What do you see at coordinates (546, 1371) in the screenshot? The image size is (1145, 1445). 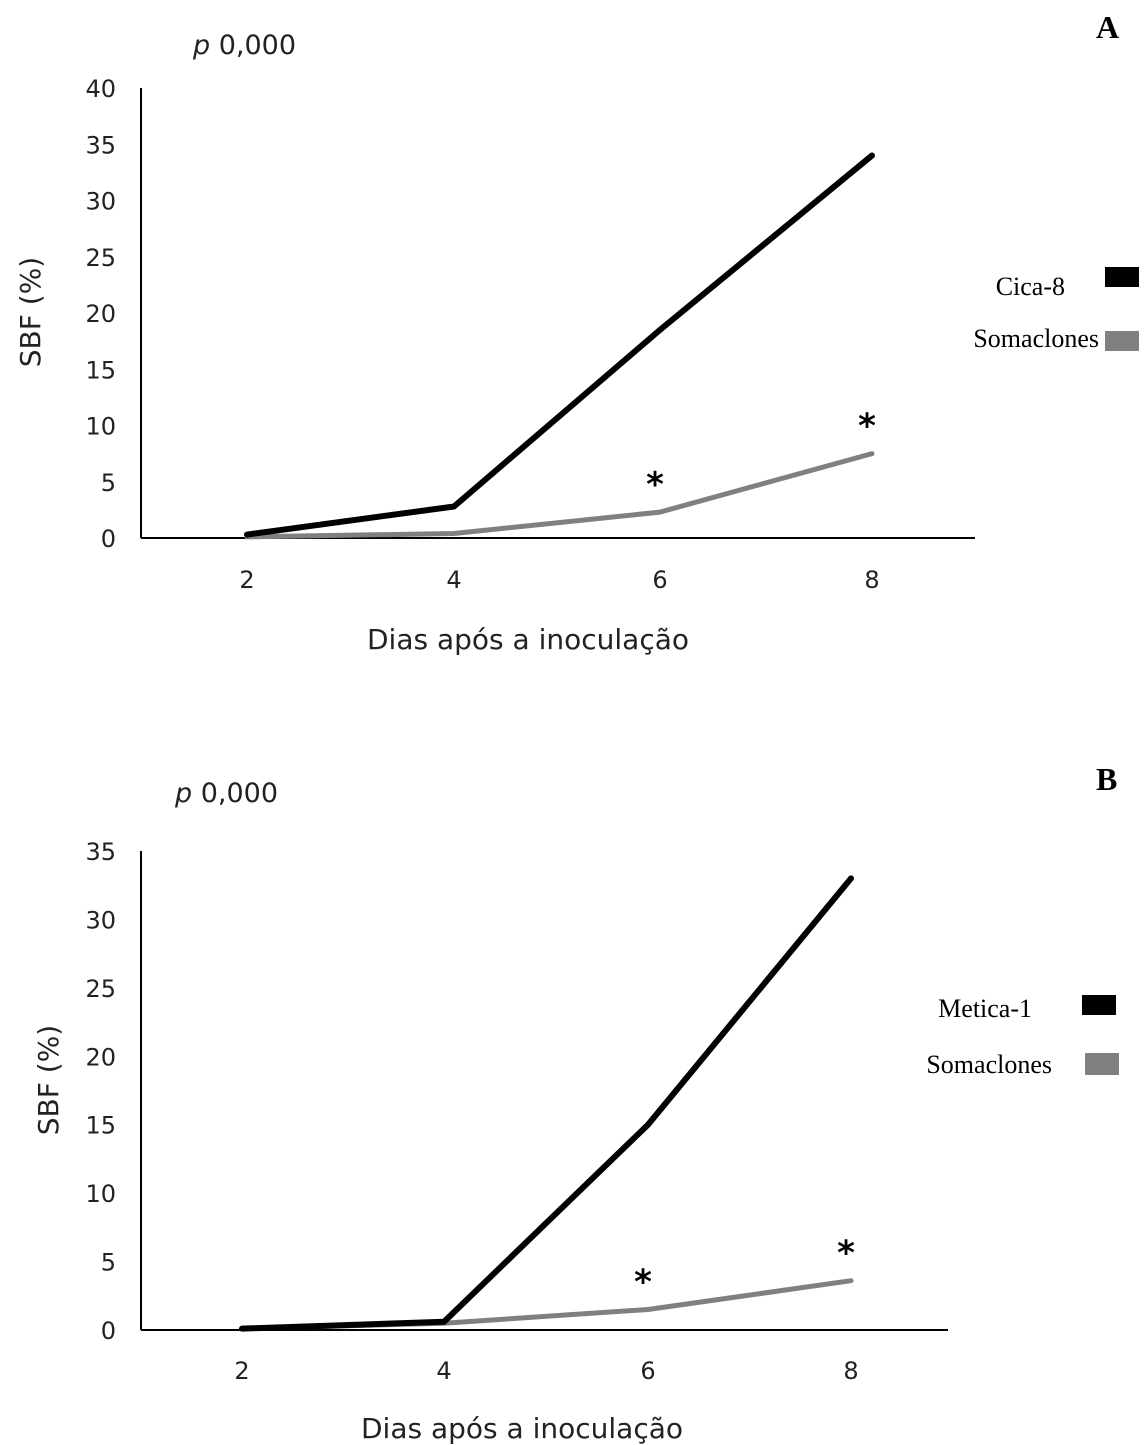 I see `x-tick-labels-b: 2 4 6 8` at bounding box center [546, 1371].